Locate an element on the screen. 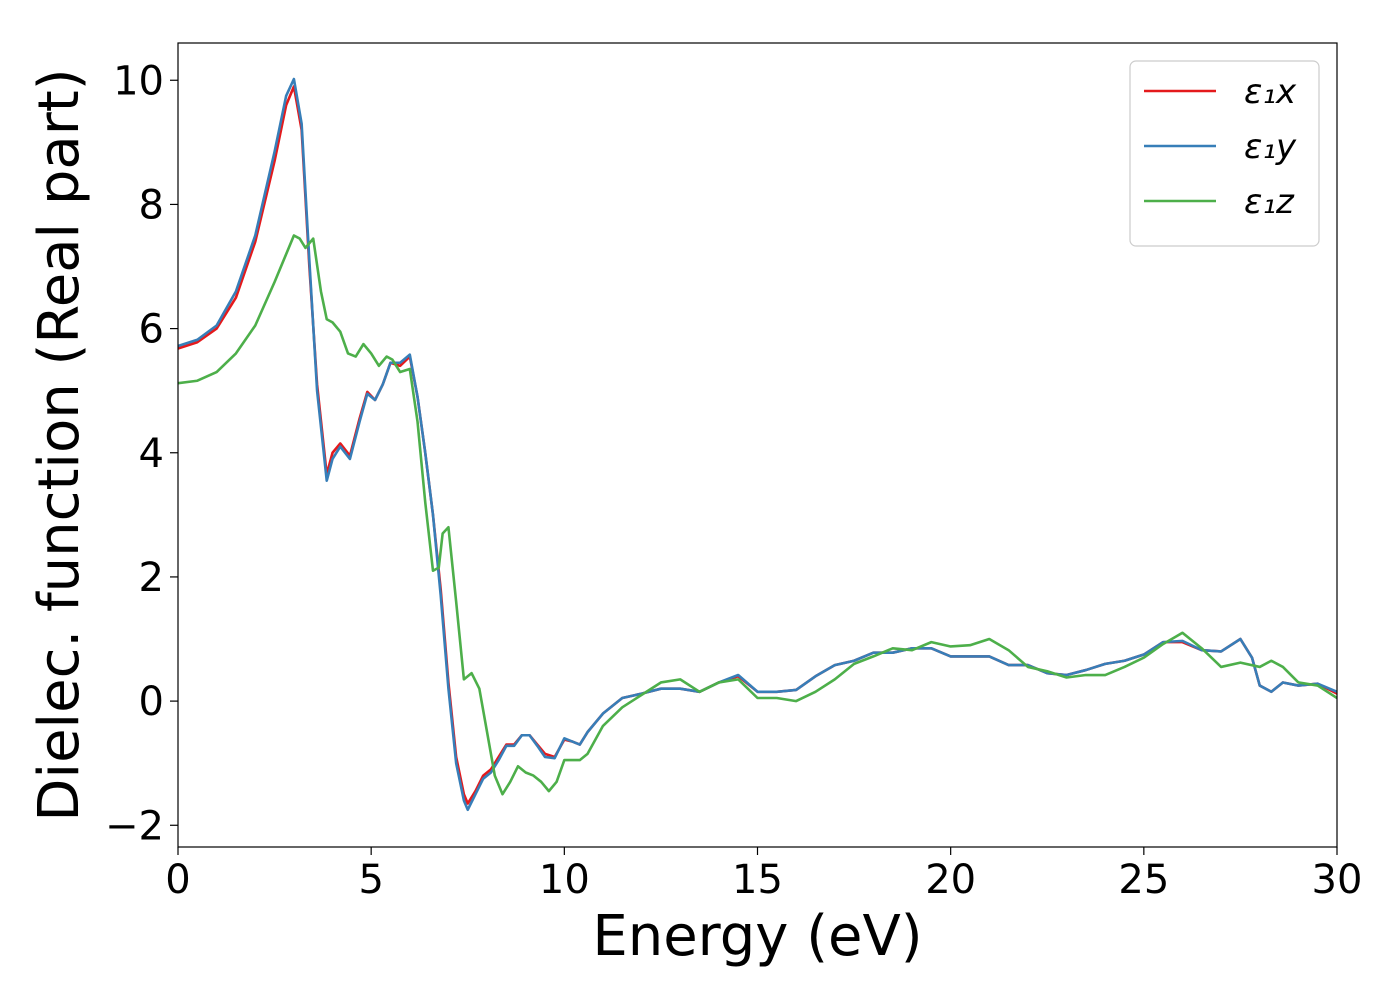 Image resolution: width=1400 pixels, height=1000 pixels. x-tick-label: 5 is located at coordinates (370, 880).